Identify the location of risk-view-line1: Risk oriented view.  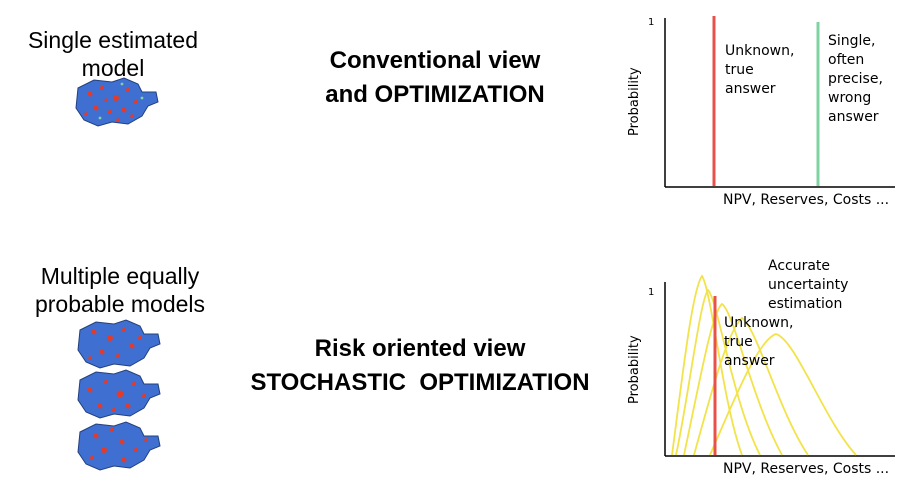
(420, 348).